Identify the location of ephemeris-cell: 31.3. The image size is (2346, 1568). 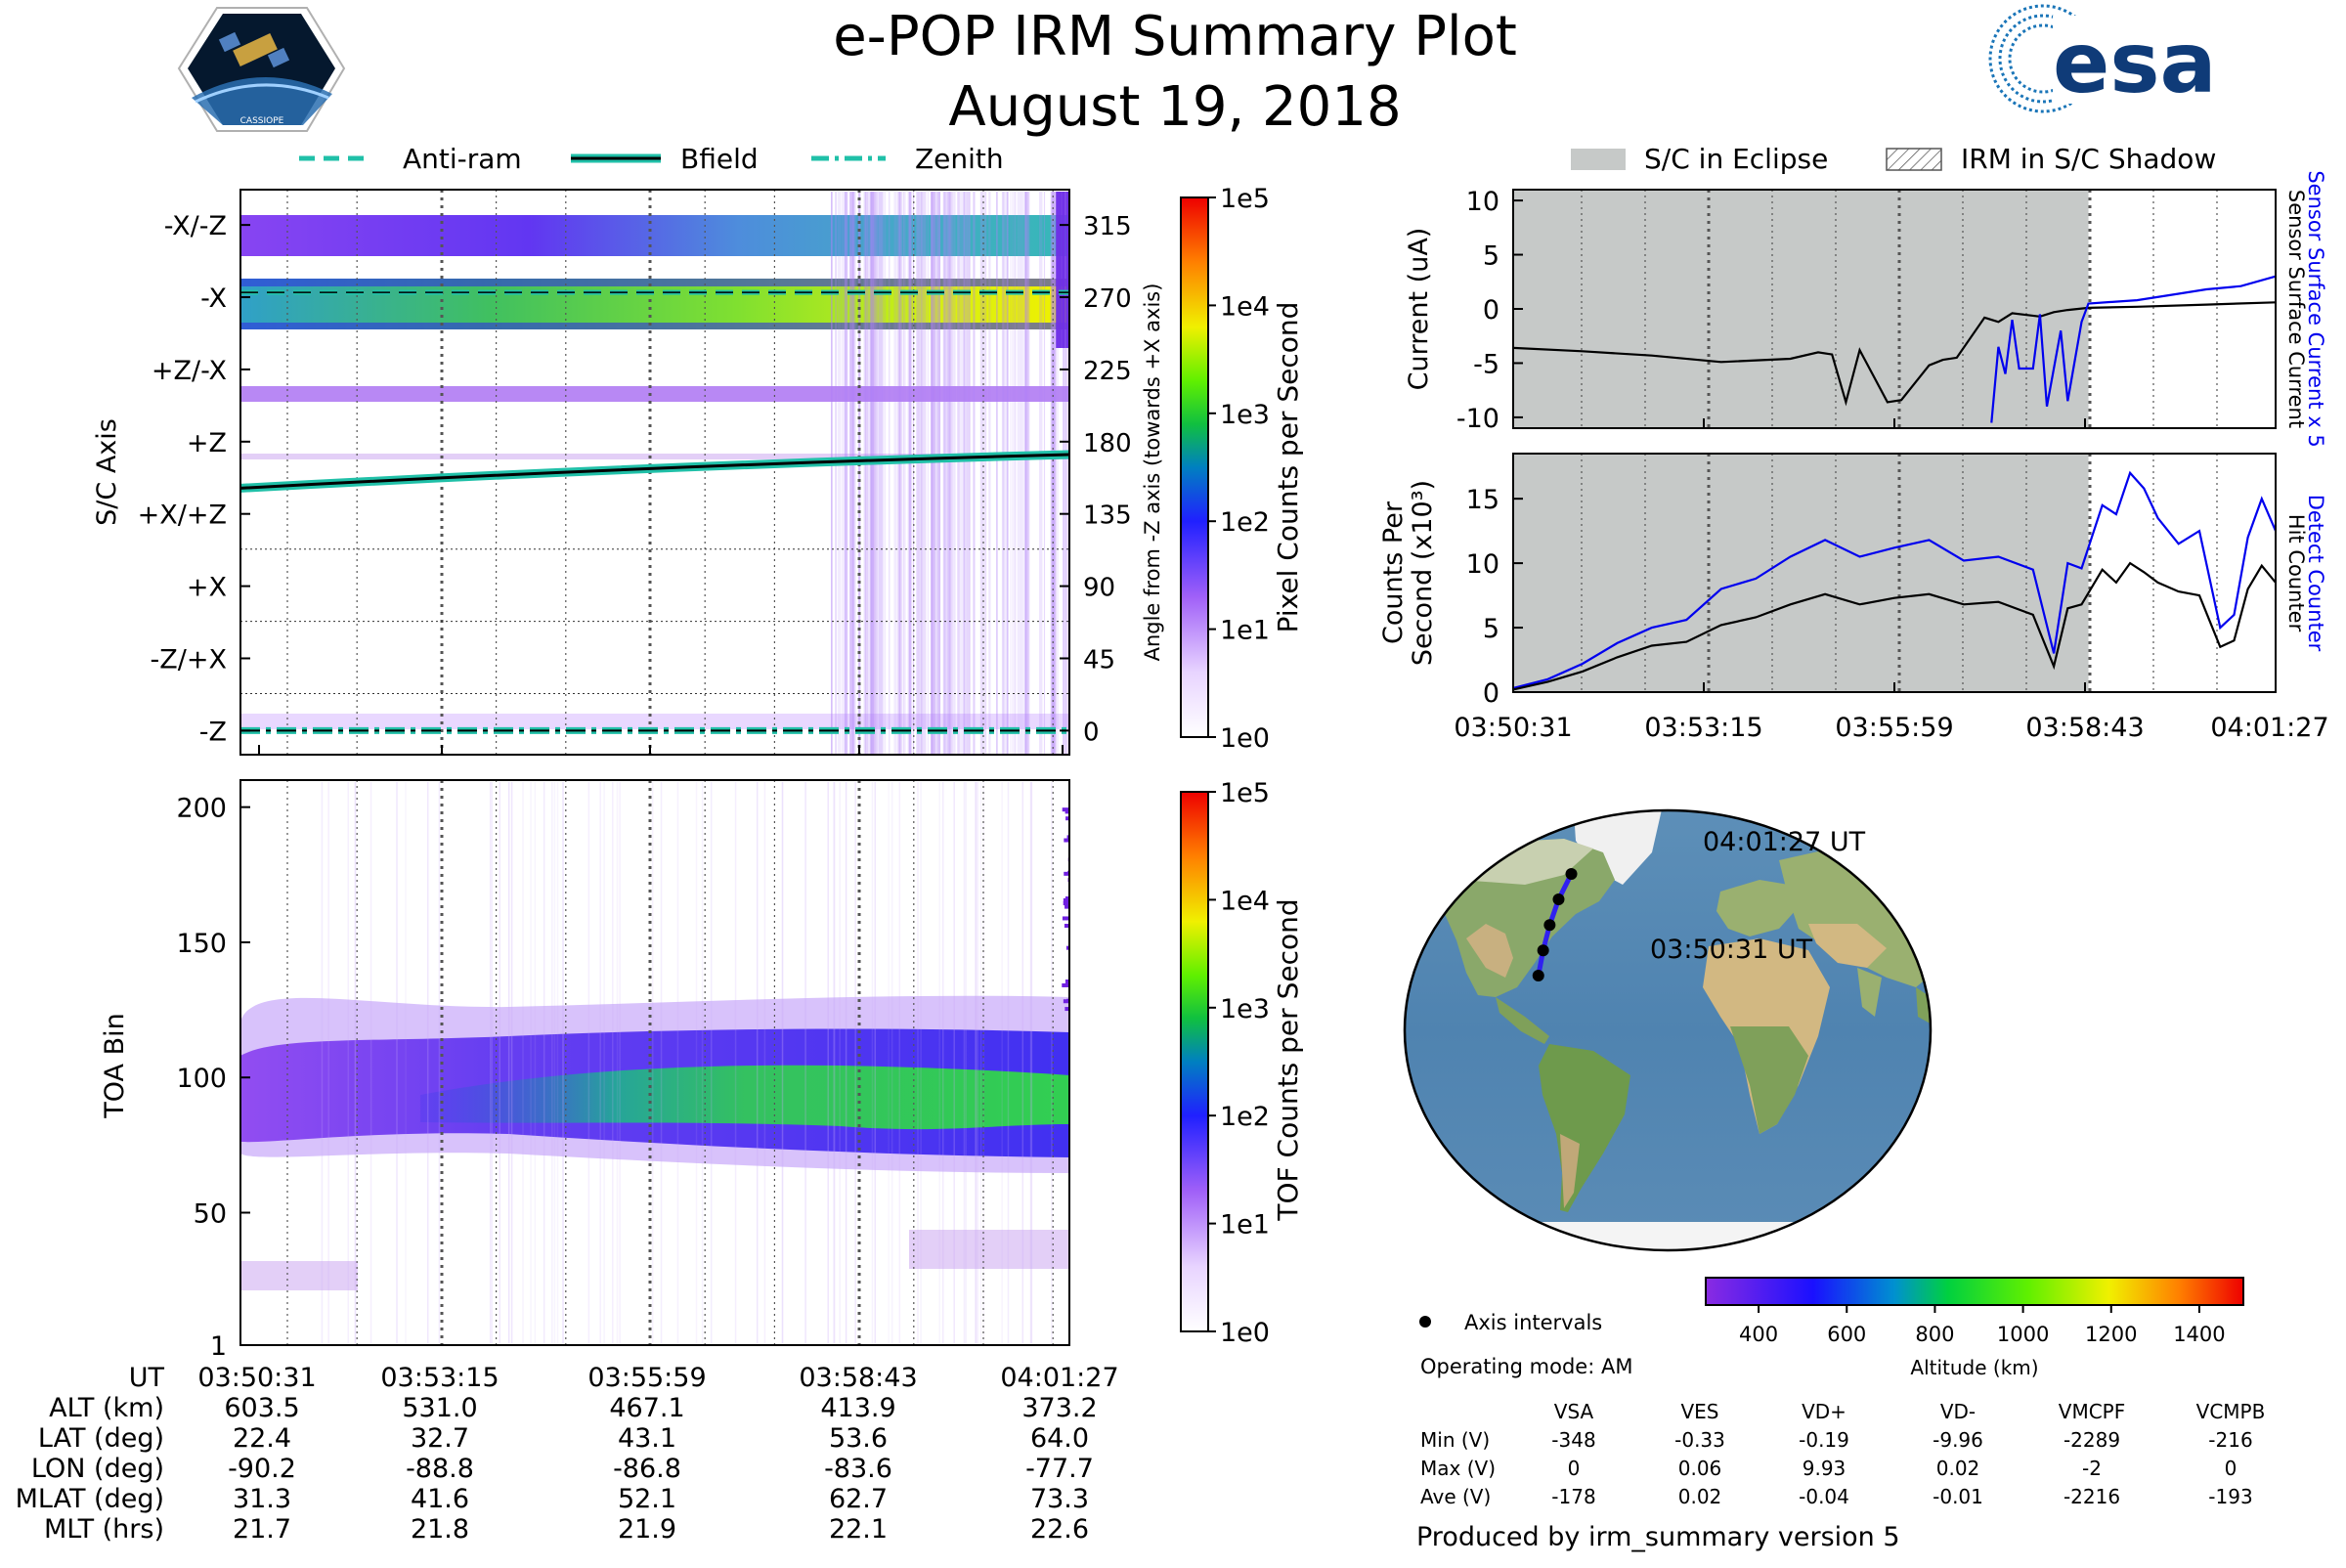
(262, 1499).